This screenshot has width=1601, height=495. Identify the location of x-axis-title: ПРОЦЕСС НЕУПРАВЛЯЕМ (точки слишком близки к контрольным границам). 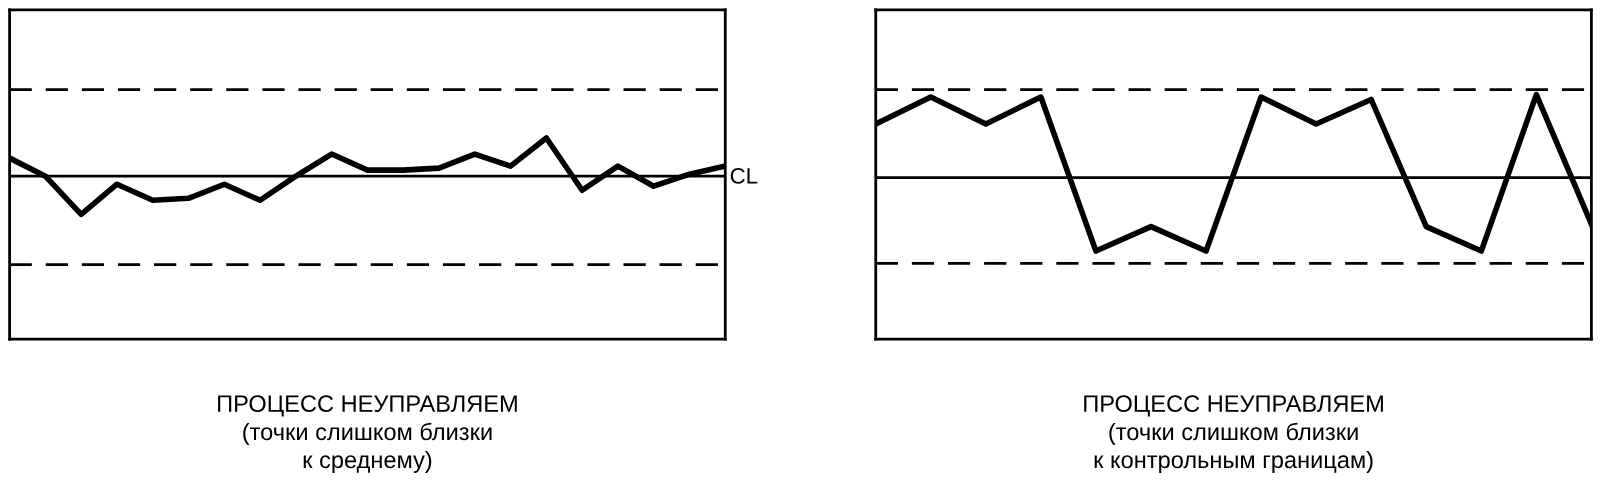
(1233, 434).